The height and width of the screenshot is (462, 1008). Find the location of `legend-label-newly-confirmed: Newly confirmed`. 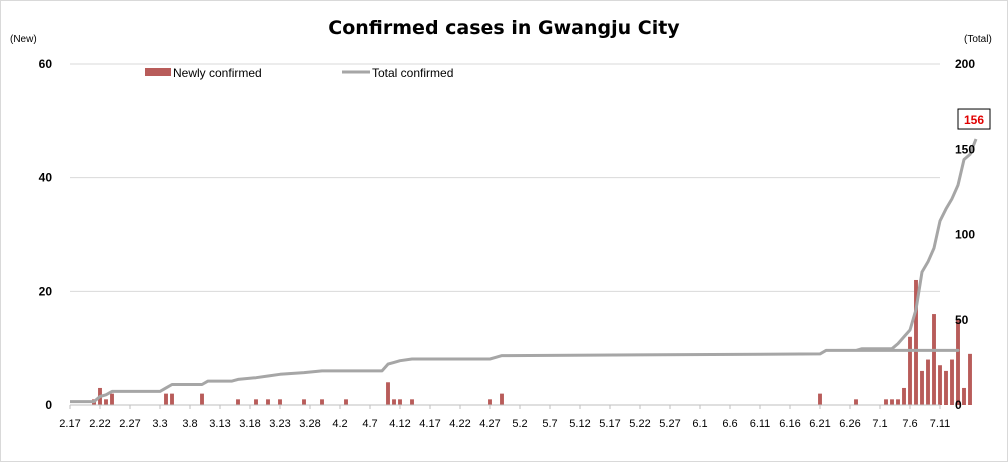

legend-label-newly-confirmed: Newly confirmed is located at coordinates (217, 73).